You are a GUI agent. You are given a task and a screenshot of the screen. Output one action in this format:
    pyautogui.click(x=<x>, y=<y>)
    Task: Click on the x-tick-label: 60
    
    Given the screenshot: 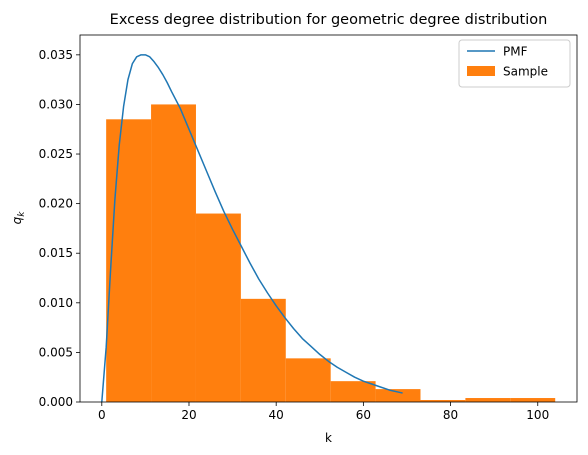 What is the action you would take?
    pyautogui.click(x=363, y=415)
    